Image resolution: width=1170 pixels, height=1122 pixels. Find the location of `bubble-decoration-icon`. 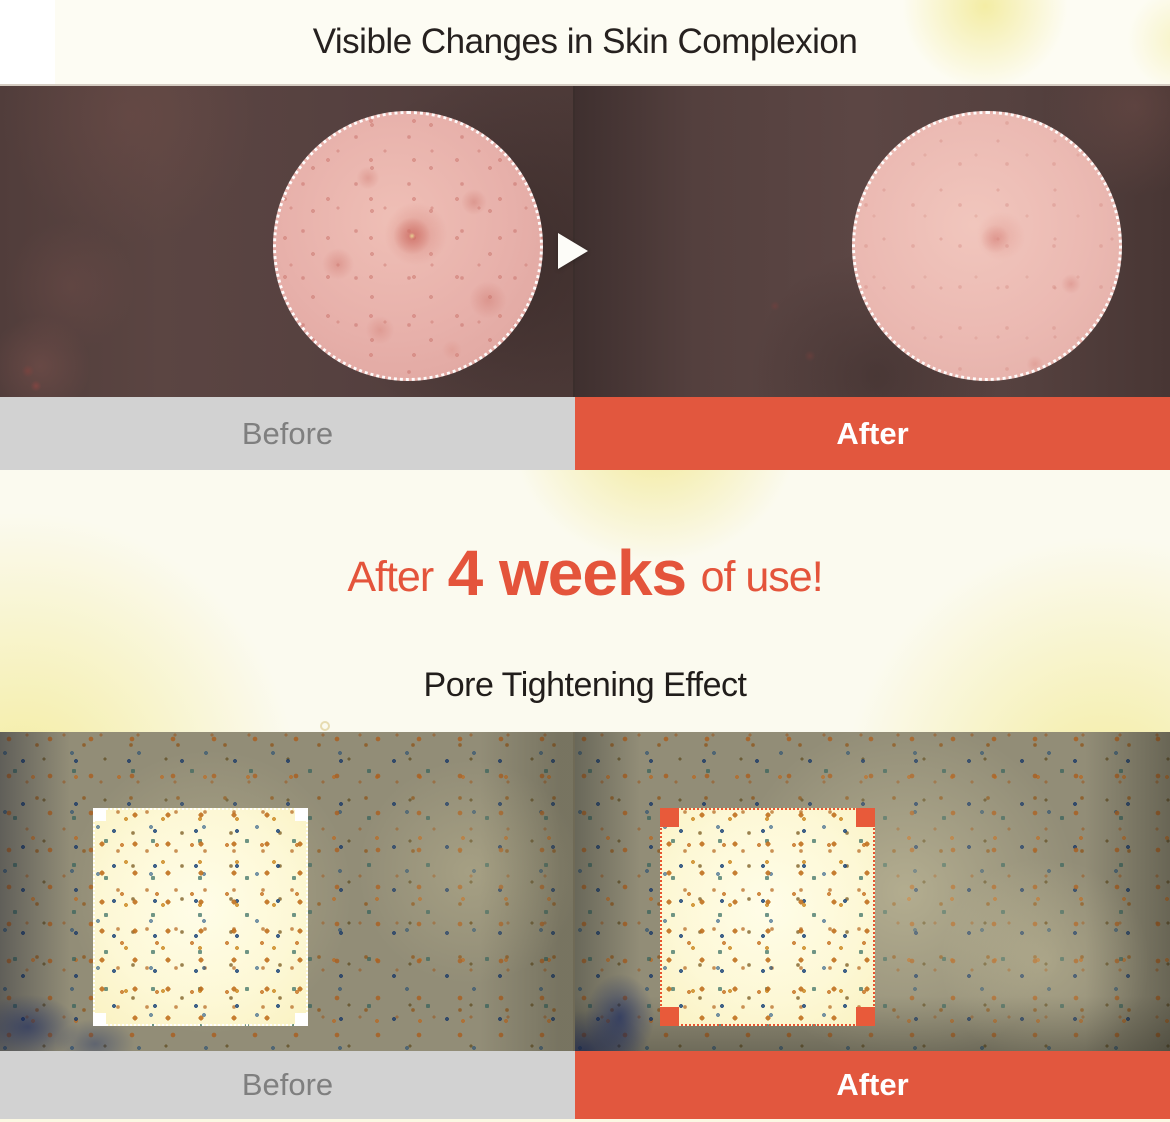

bubble-decoration-icon is located at coordinates (325, 726).